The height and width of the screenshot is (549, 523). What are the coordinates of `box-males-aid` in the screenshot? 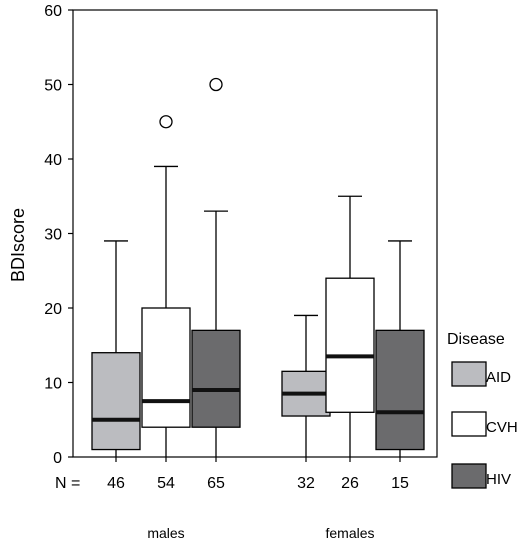 It's located at (116, 351).